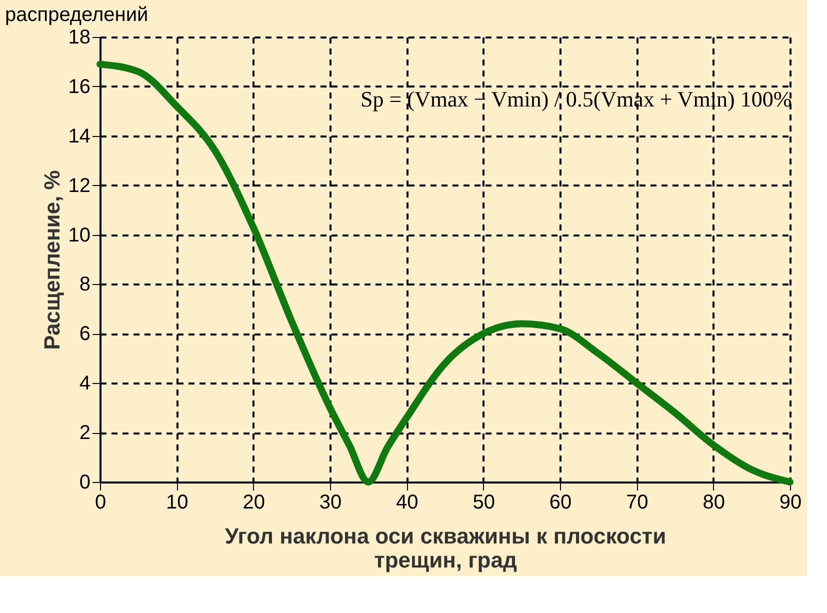 The width and height of the screenshot is (827, 613). Describe the element at coordinates (79, 87) in the screenshot. I see `y-tick-label: 16` at that location.